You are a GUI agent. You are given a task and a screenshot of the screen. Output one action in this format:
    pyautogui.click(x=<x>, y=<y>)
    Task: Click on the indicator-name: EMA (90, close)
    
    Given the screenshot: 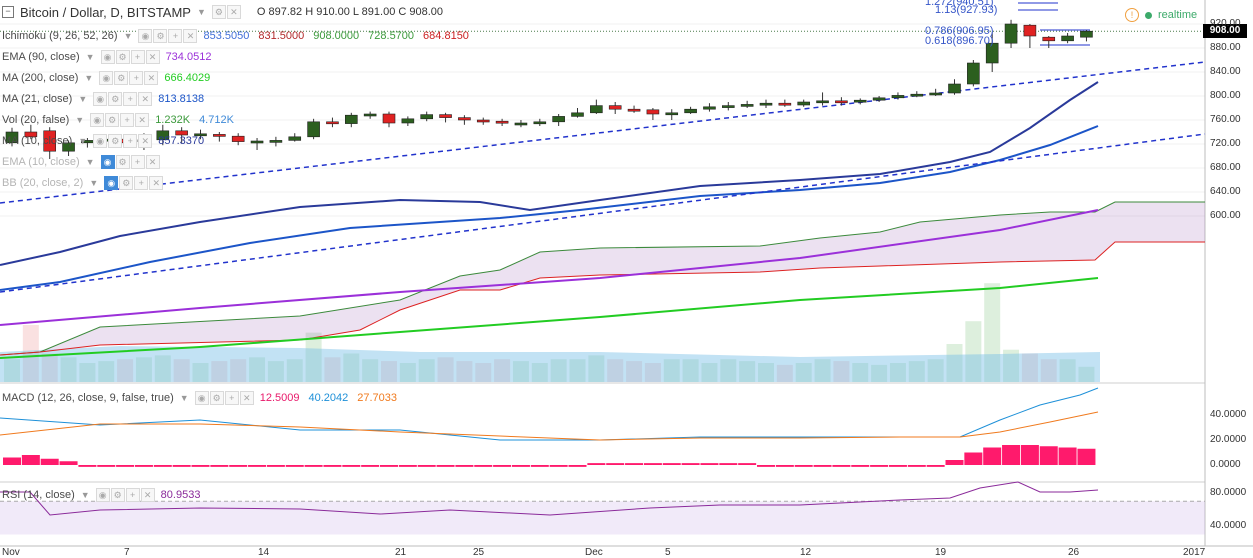 What is the action you would take?
    pyautogui.click(x=41, y=57)
    